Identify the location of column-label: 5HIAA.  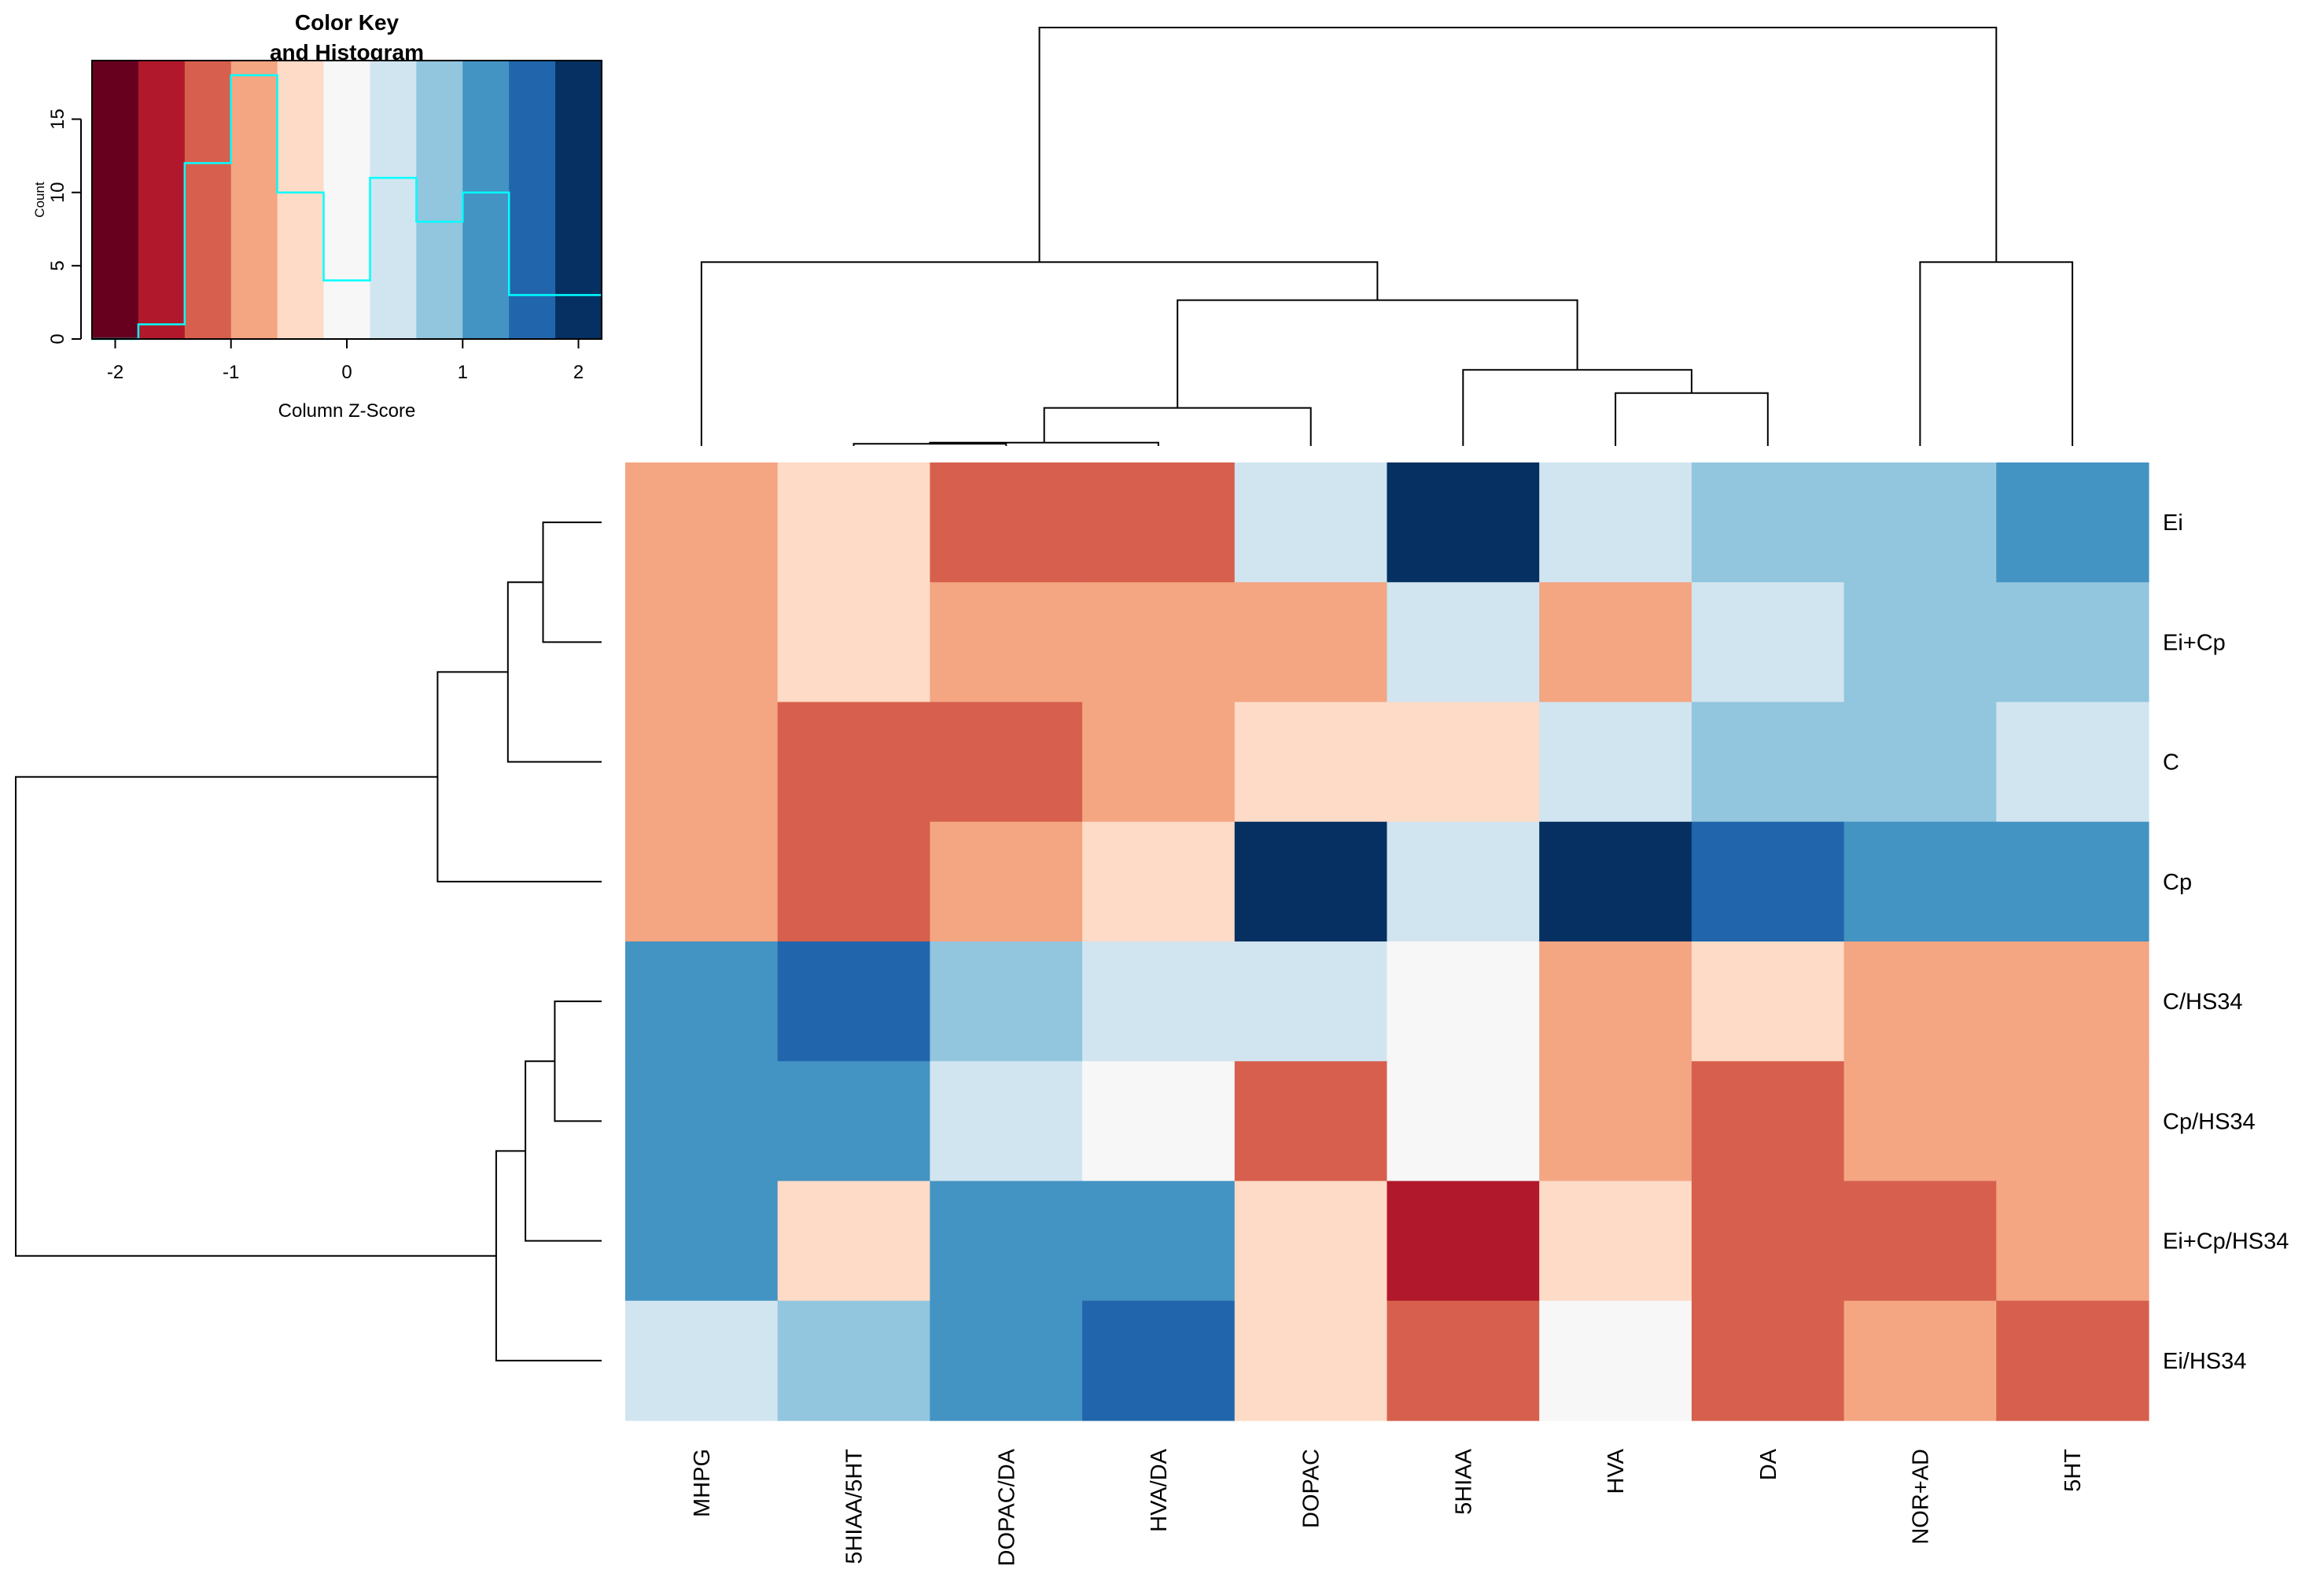
(1463, 1481).